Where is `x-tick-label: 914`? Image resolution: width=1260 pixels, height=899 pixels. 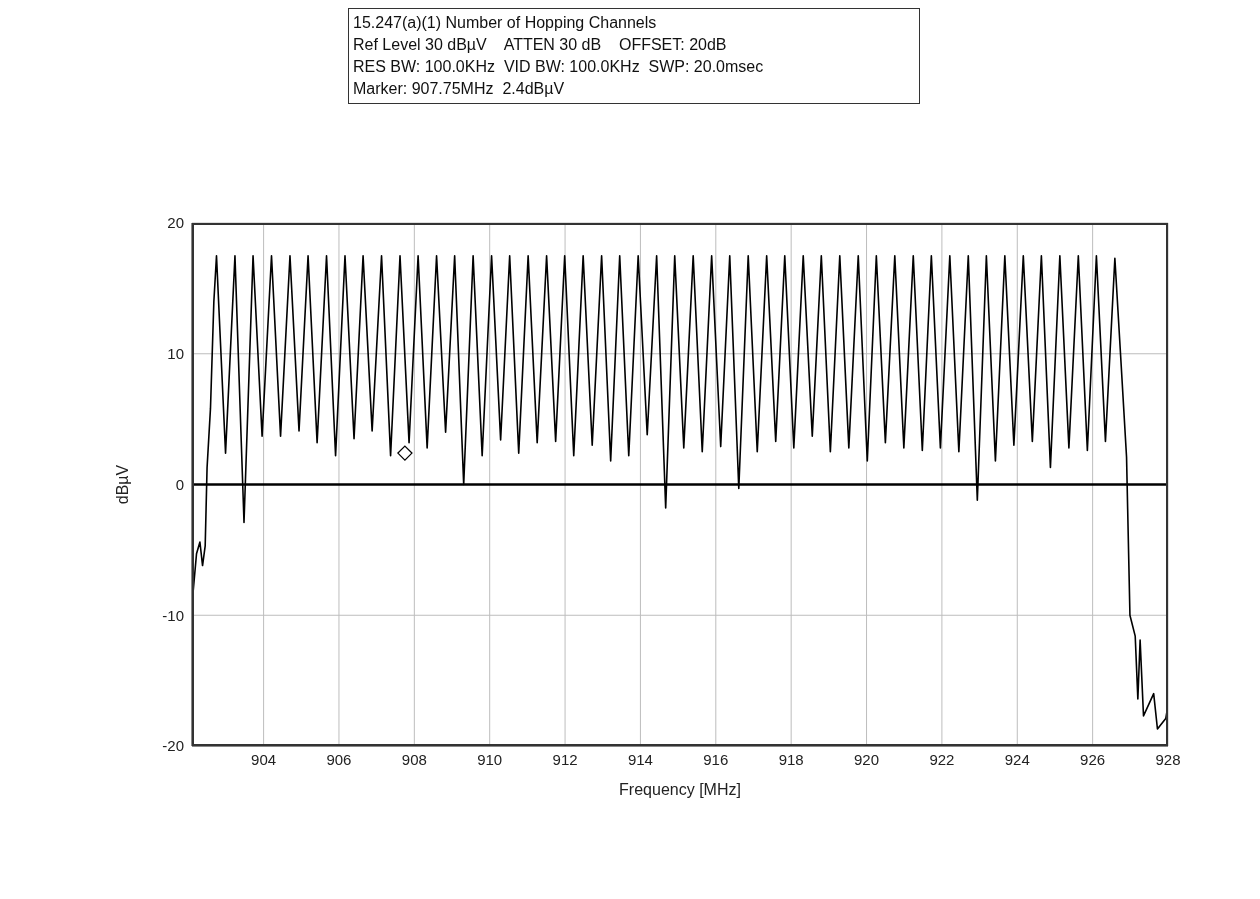 x-tick-label: 914 is located at coordinates (640, 759).